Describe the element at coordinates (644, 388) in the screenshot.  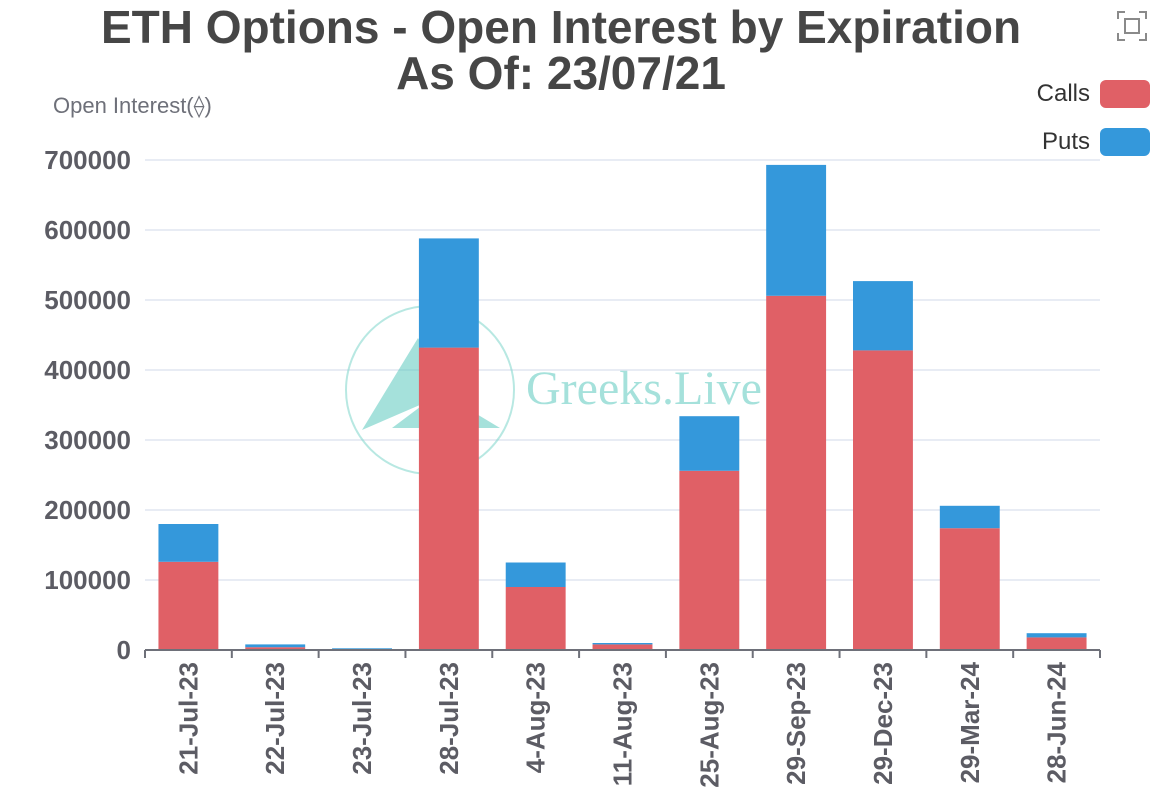
I see `watermark-text: Greeks.Live` at that location.